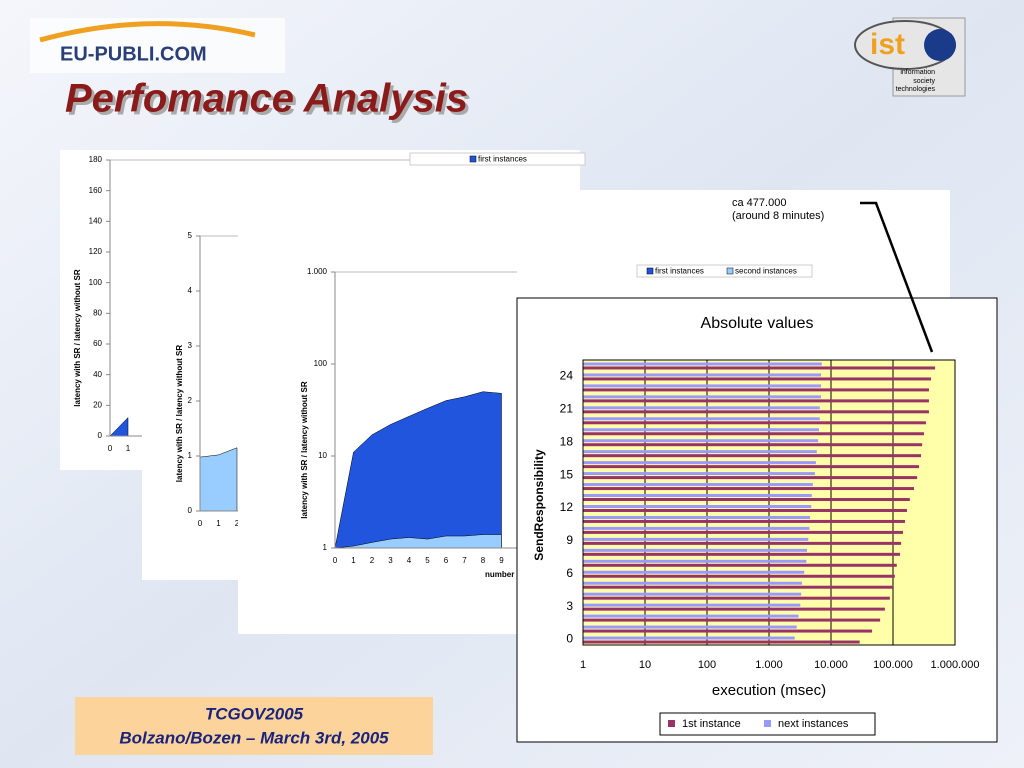 The image size is (1024, 768). Describe the element at coordinates (96, 220) in the screenshot. I see `y-tick-label: 140` at that location.